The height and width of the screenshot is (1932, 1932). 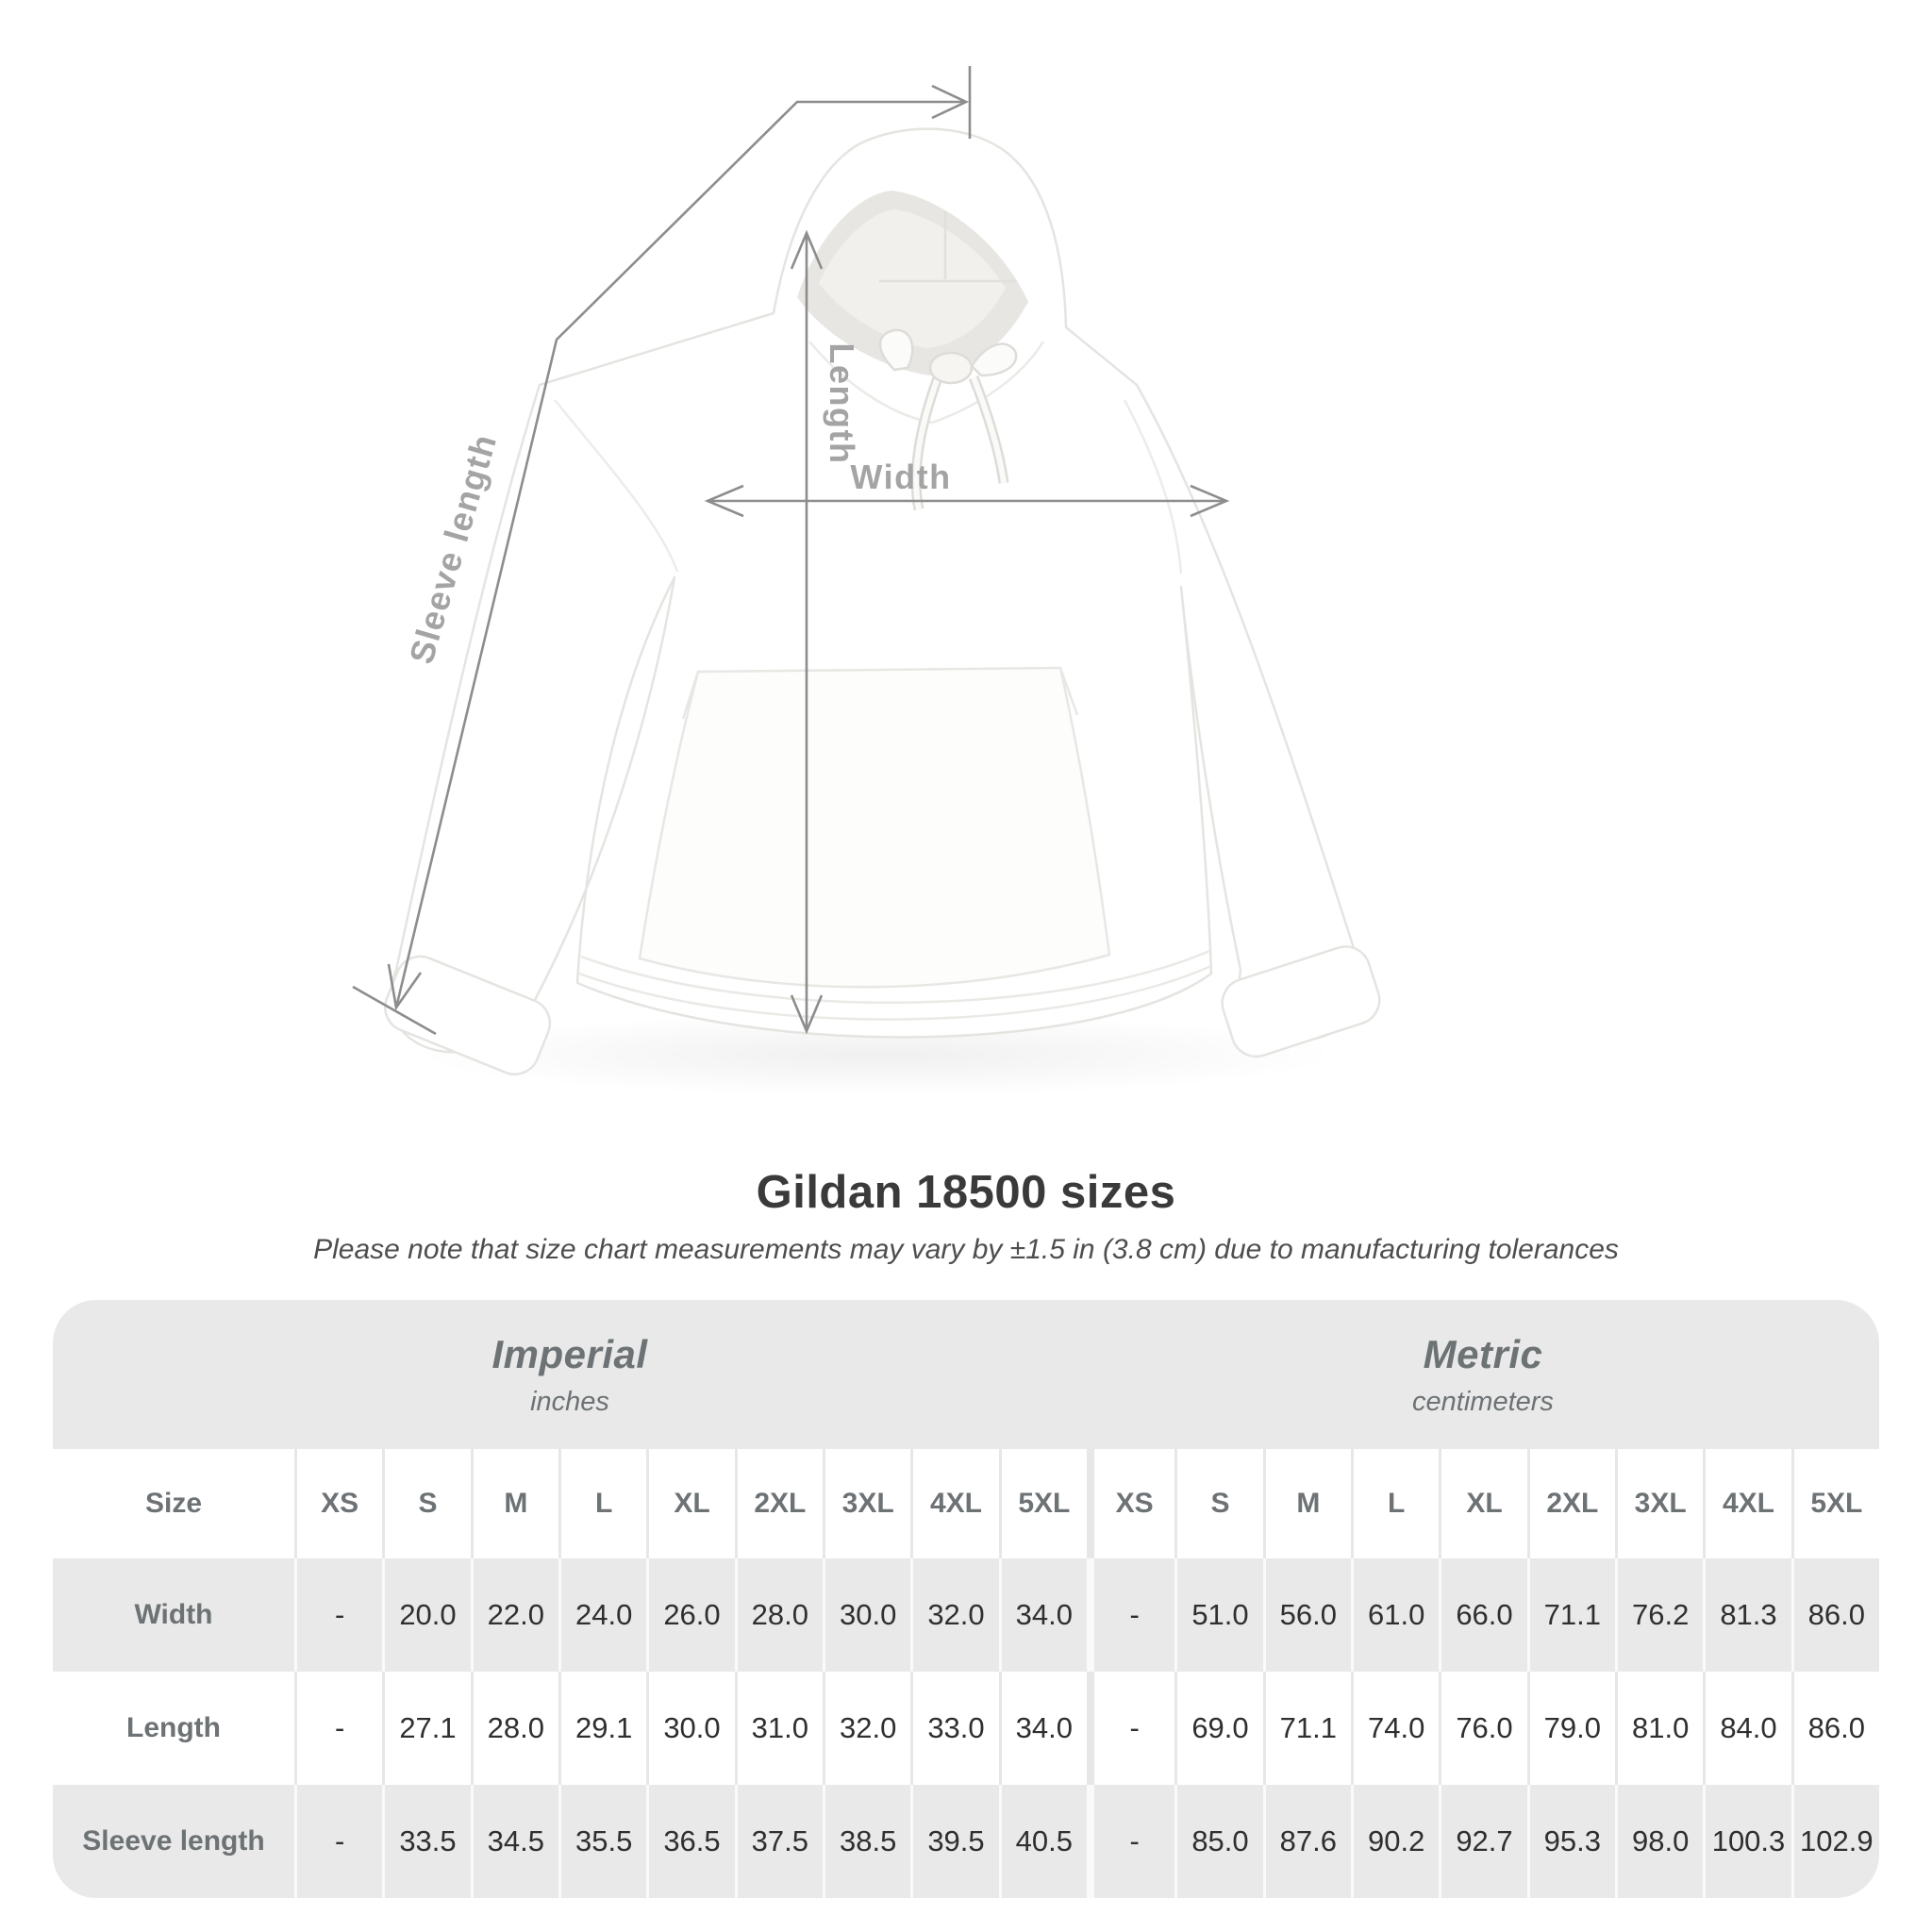 I want to click on metric-header: Metric centimeters, so click(x=1483, y=1375).